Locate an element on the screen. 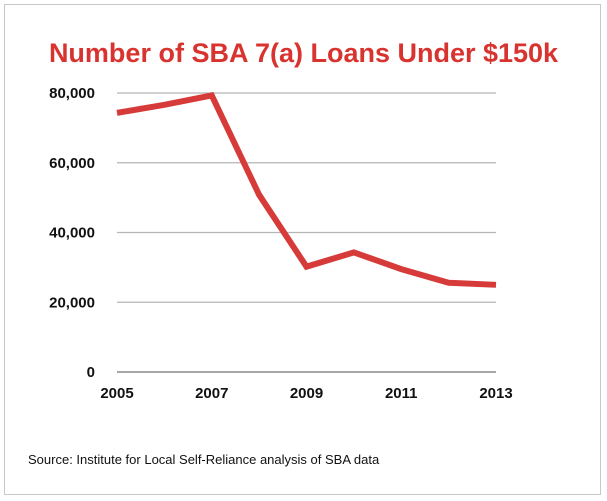 This screenshot has width=607, height=501. x-tick-label: 2007 is located at coordinates (211, 393).